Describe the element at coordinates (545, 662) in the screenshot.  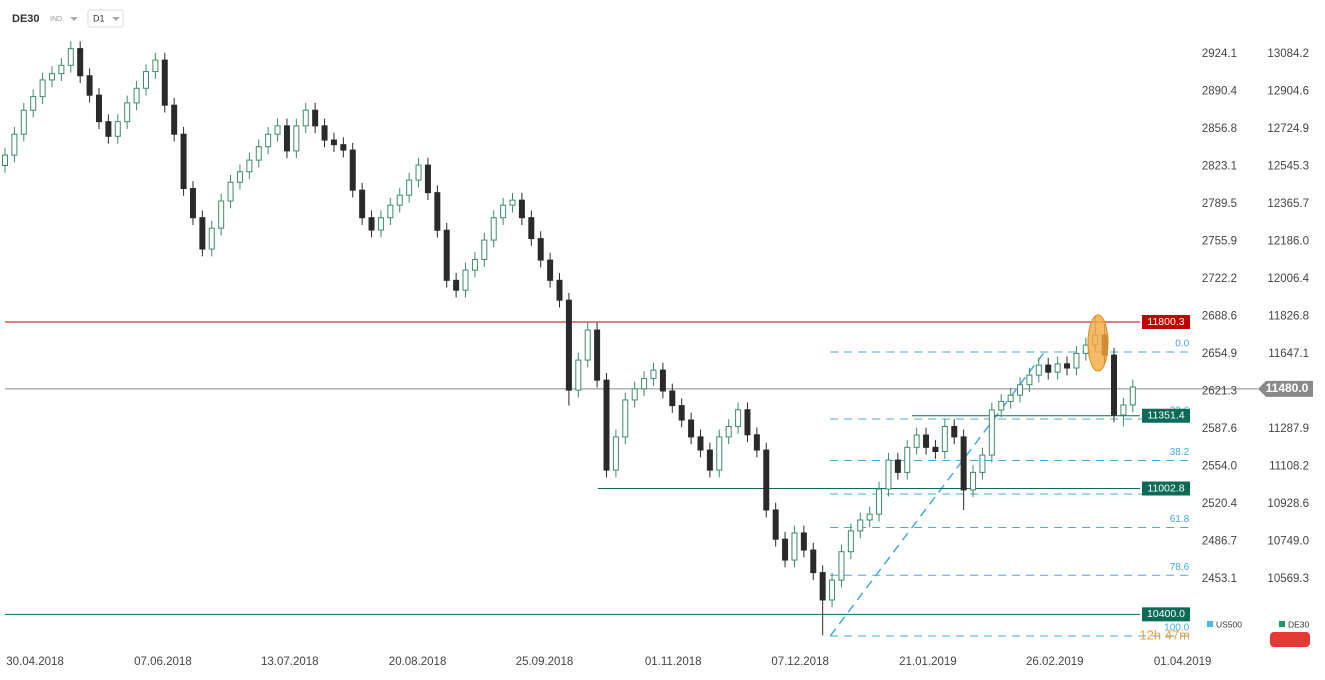
I see `x-tick-label: 25.09.2018` at that location.